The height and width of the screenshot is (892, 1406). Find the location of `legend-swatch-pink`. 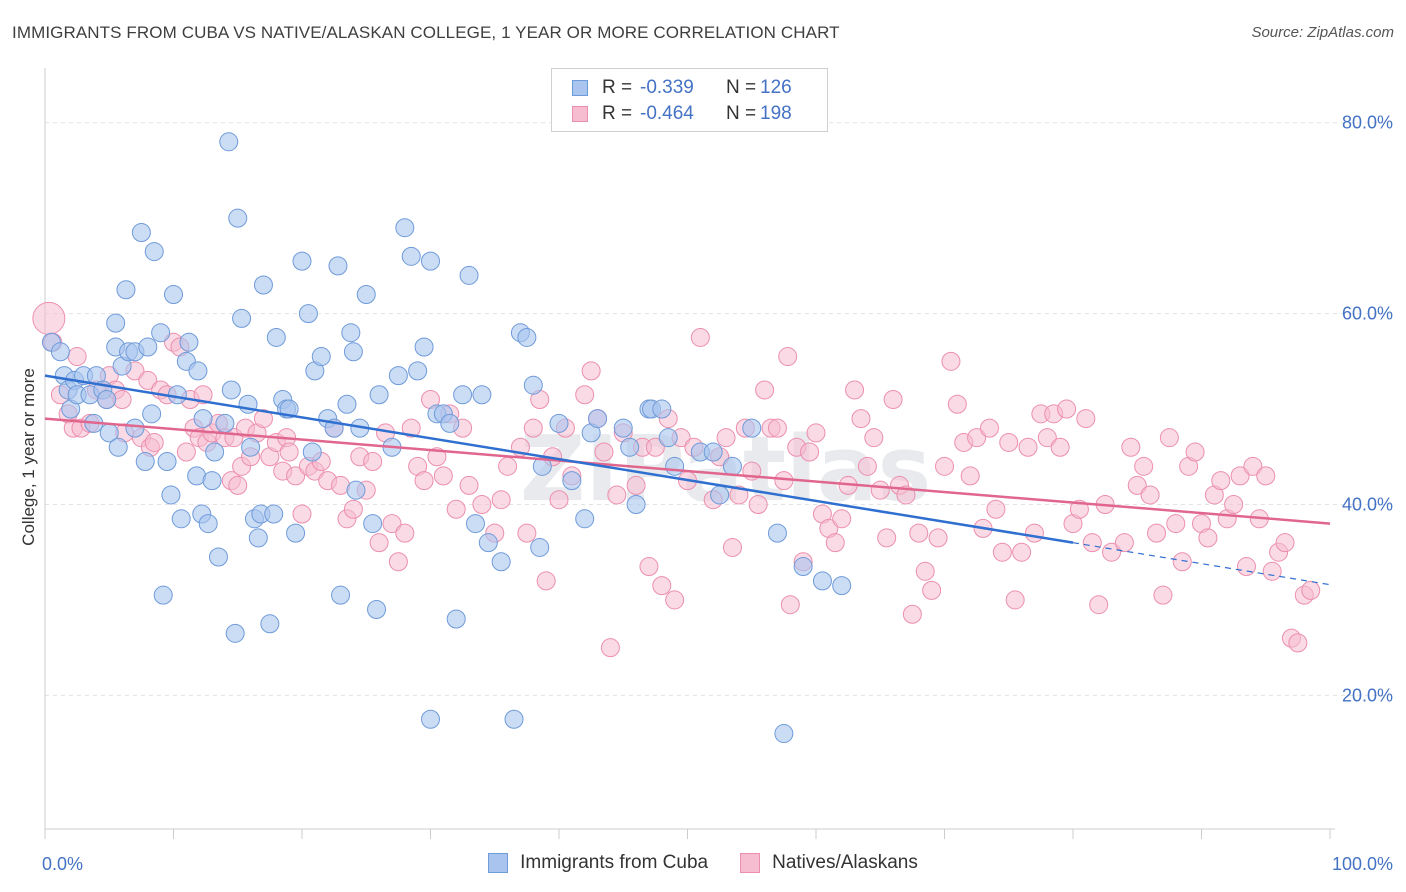

legend-swatch-pink is located at coordinates (580, 114).